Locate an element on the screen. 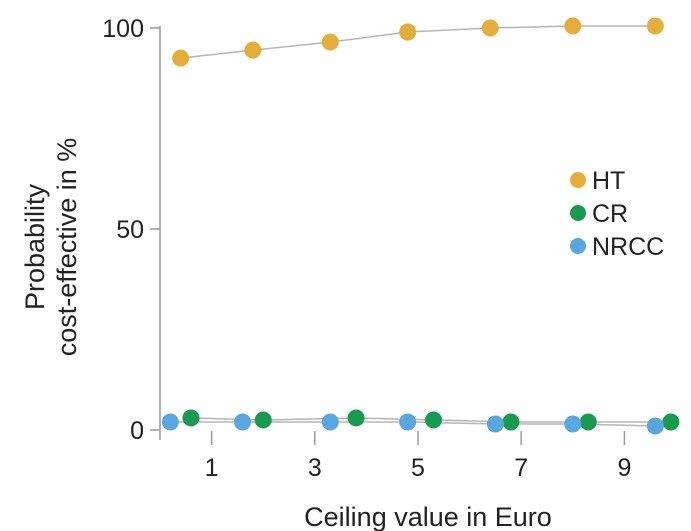 The image size is (691, 531). legend: HT CR NRCC is located at coordinates (617, 214).